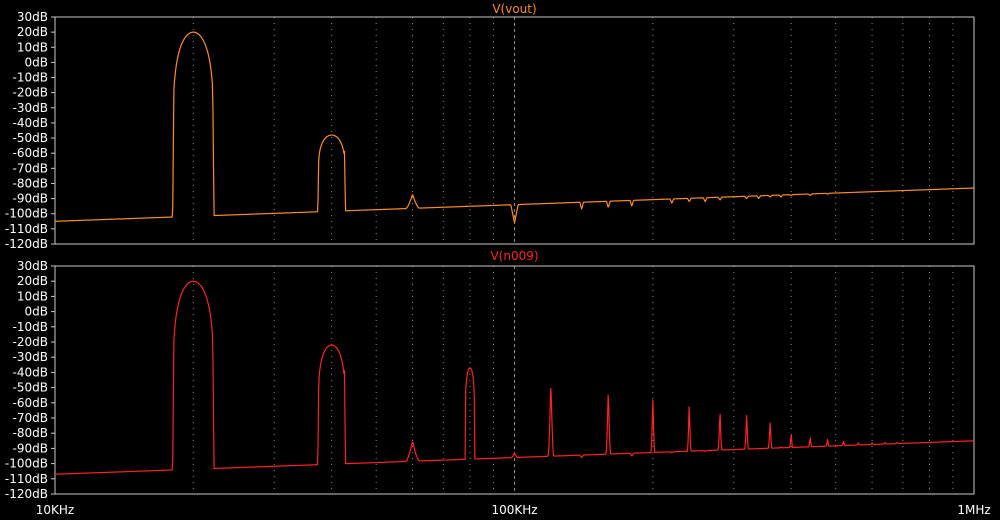  Describe the element at coordinates (514, 9) in the screenshot. I see `panel-title-vout: V(vout)` at that location.